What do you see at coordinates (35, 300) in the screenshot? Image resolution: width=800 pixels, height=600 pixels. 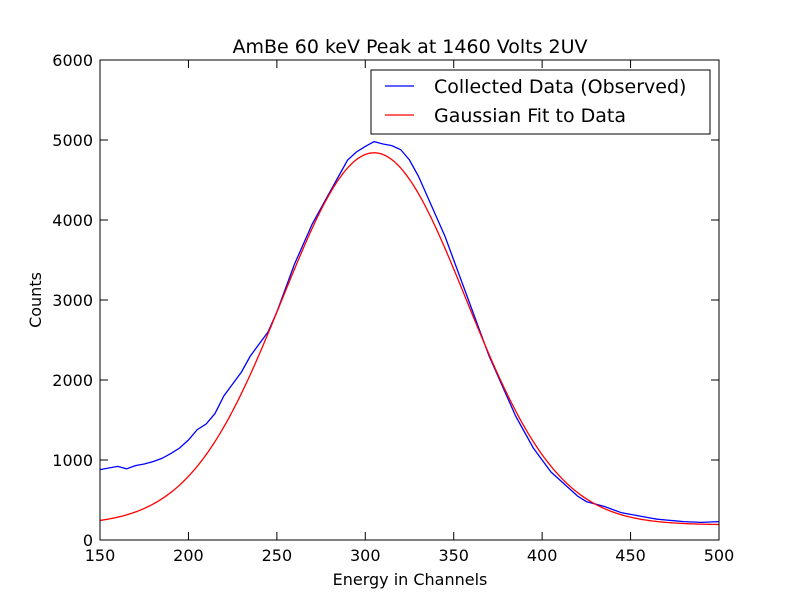 I see `y-axis-label: Counts` at bounding box center [35, 300].